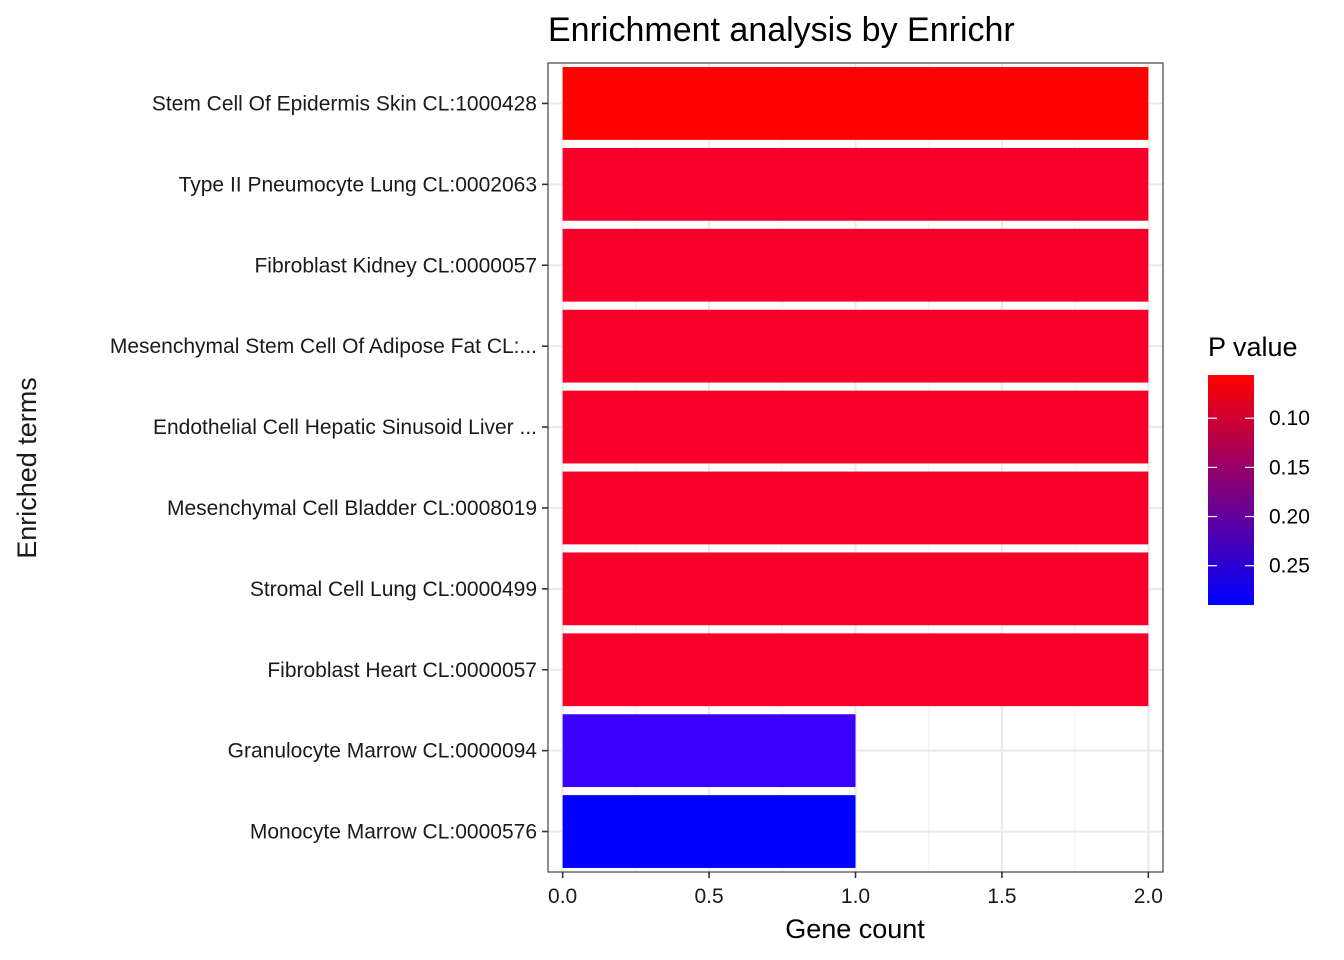 The height and width of the screenshot is (960, 1344). Describe the element at coordinates (562, 896) in the screenshot. I see `x-tick-label: 0.0` at that location.